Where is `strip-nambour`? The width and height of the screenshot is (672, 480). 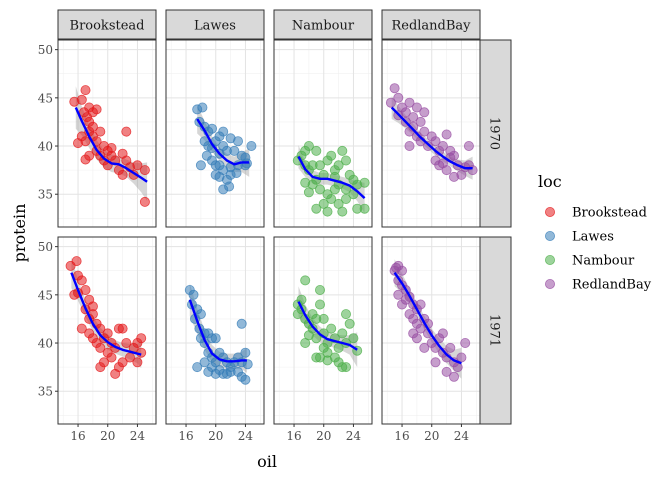 strip-nambour is located at coordinates (323, 24).